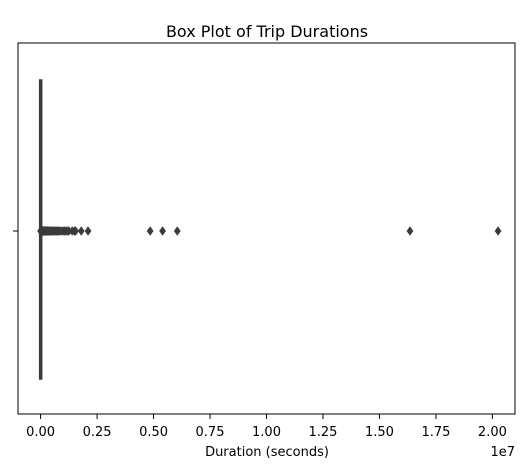  Describe the element at coordinates (40, 432) in the screenshot. I see `x-tick-label: 0.00` at that location.